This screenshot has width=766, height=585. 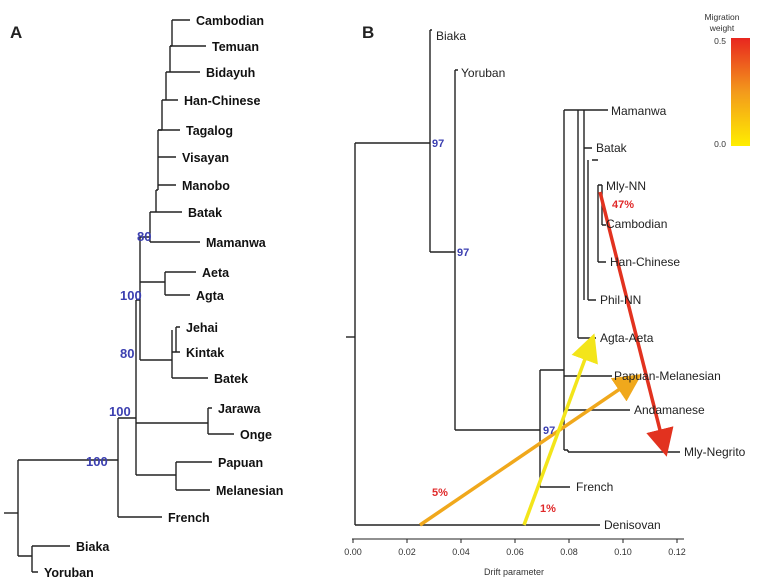 What do you see at coordinates (632, 525) in the screenshot?
I see `leaf-label: Denisovan` at bounding box center [632, 525].